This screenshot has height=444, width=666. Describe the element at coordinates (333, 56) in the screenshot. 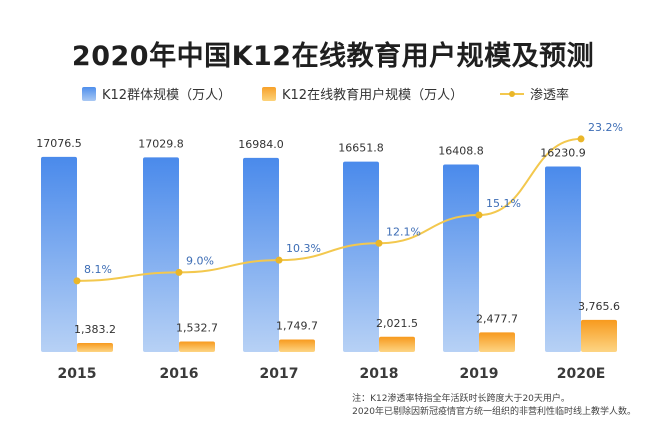

I see `chart-title: 2020年中国K12在线教育用户规模及预测` at that location.